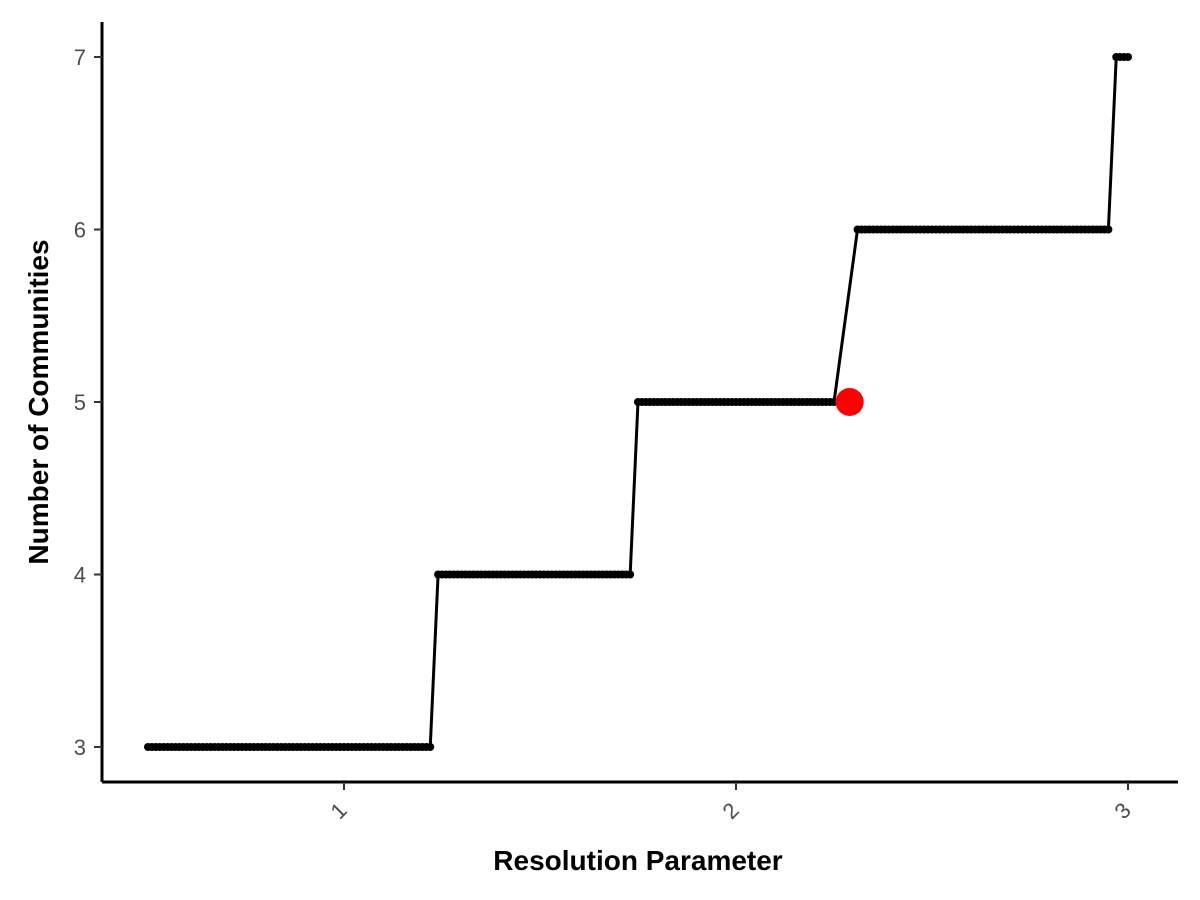 The height and width of the screenshot is (900, 1200). I want to click on x-tick-label: 2, so click(731, 811).